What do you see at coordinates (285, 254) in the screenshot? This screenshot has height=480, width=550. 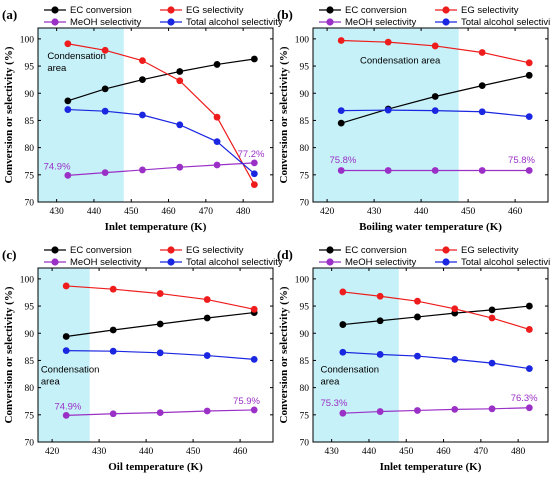 I see `panel-label: (d)` at bounding box center [285, 254].